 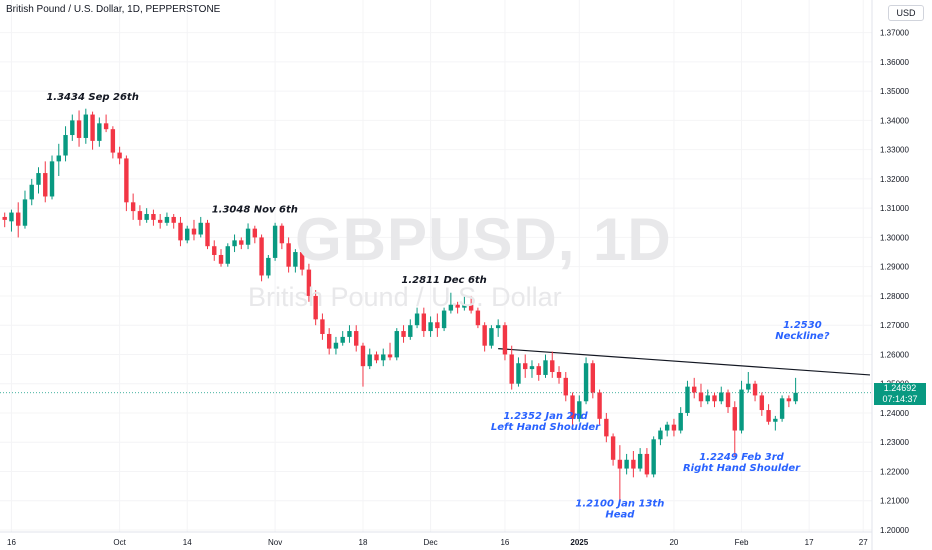 What do you see at coordinates (673, 542) in the screenshot?
I see `x-tick-label: 20` at bounding box center [673, 542].